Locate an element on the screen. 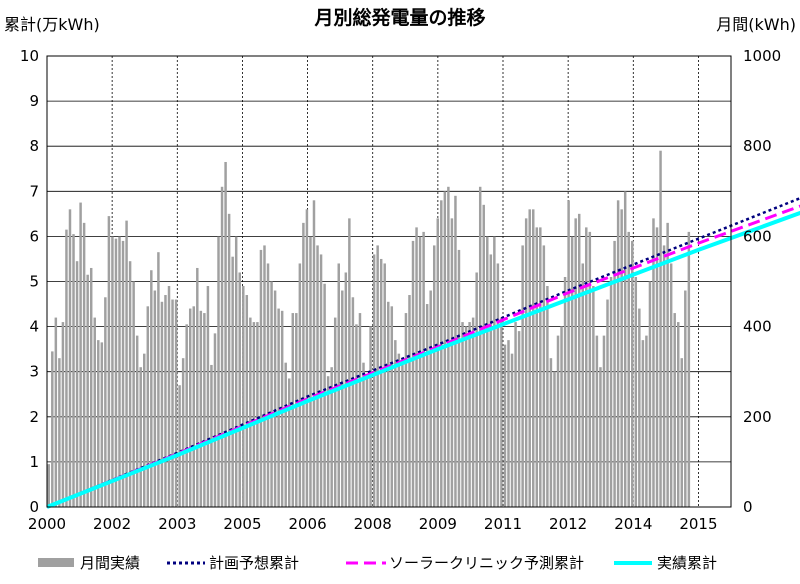 The image size is (800, 584). x-tick-label: 2006 is located at coordinates (307, 524).